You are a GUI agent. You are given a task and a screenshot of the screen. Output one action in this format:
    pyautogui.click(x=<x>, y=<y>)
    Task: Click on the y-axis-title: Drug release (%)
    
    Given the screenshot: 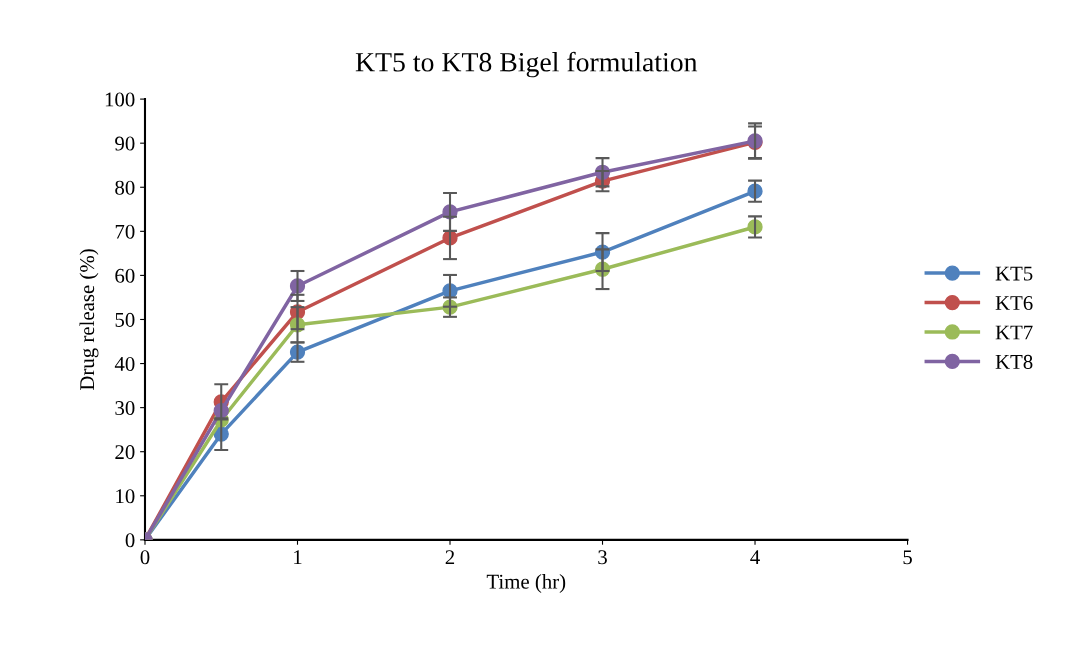 What is the action you would take?
    pyautogui.click(x=89, y=320)
    